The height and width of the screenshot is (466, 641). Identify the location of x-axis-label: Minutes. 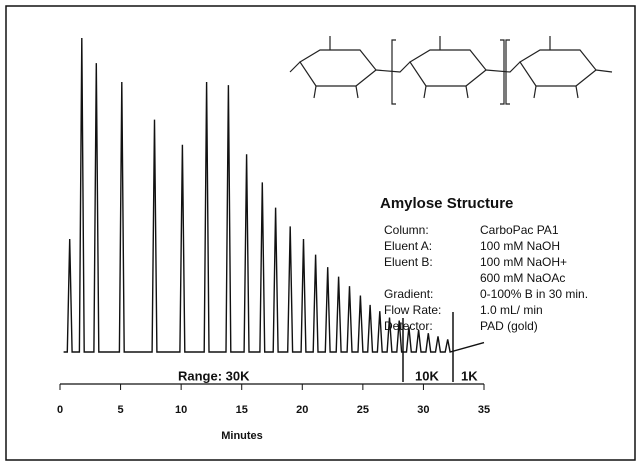
(242, 436).